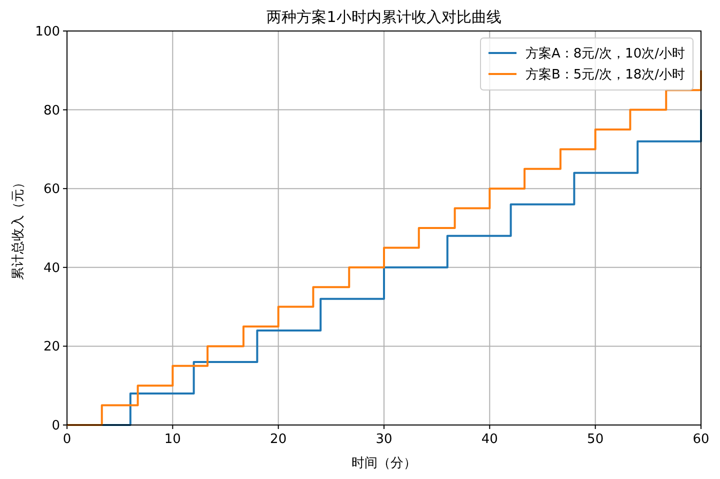  Describe the element at coordinates (384, 463) in the screenshot. I see `x-axis-title: 时间（分）` at that location.